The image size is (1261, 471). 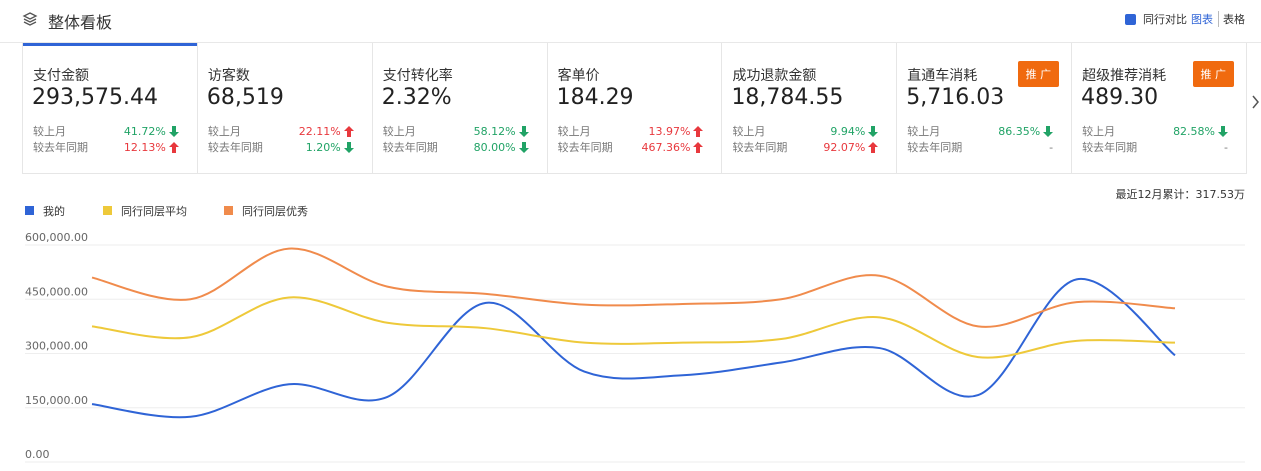 What do you see at coordinates (595, 97) in the screenshot?
I see `metric-value: 184.29` at bounding box center [595, 97].